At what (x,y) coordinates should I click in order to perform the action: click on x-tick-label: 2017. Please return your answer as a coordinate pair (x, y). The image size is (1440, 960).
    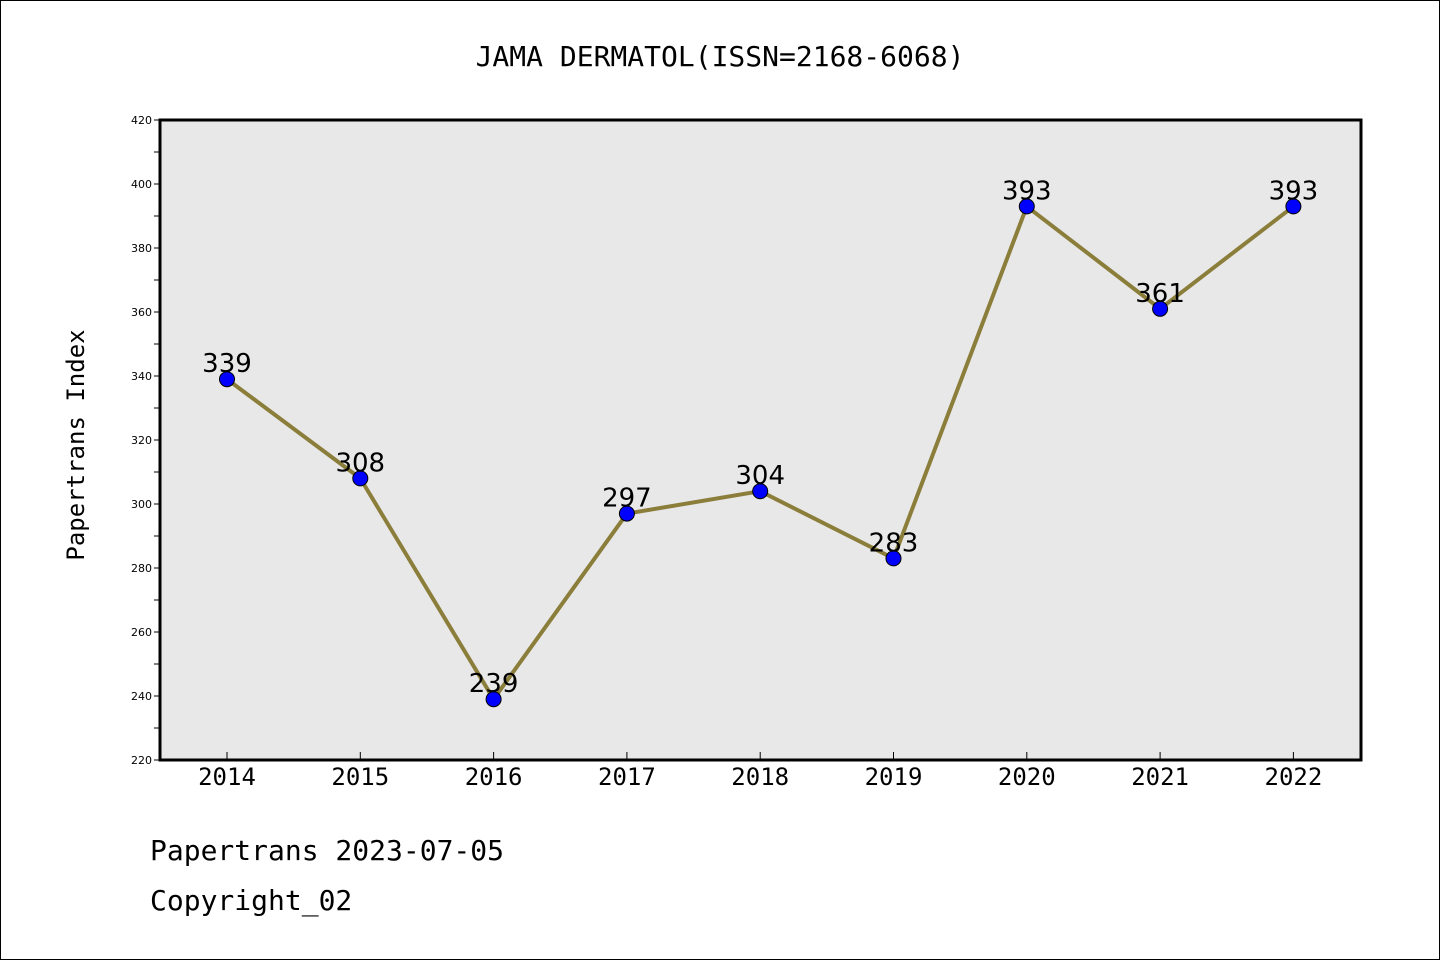
    Looking at the image, I should click on (627, 777).